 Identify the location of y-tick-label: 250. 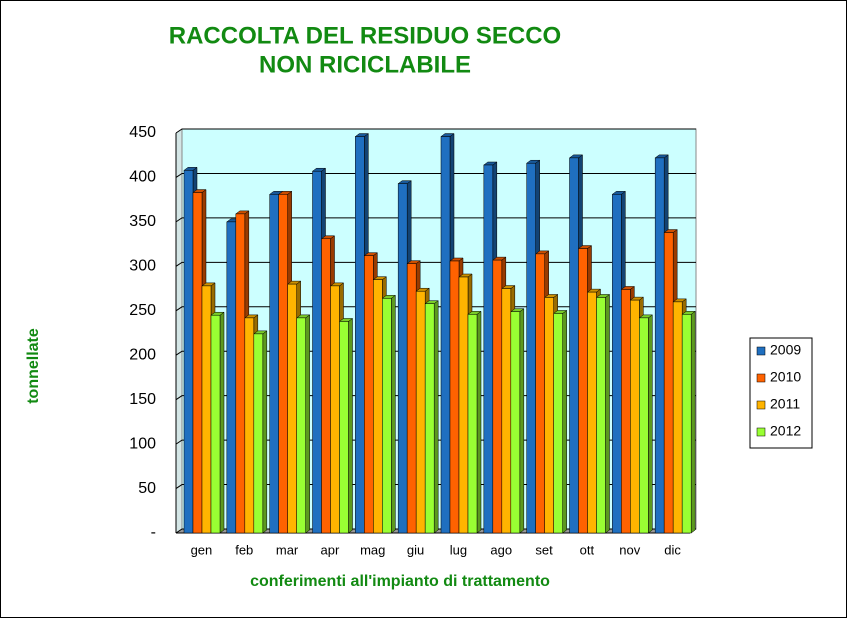
(142, 310).